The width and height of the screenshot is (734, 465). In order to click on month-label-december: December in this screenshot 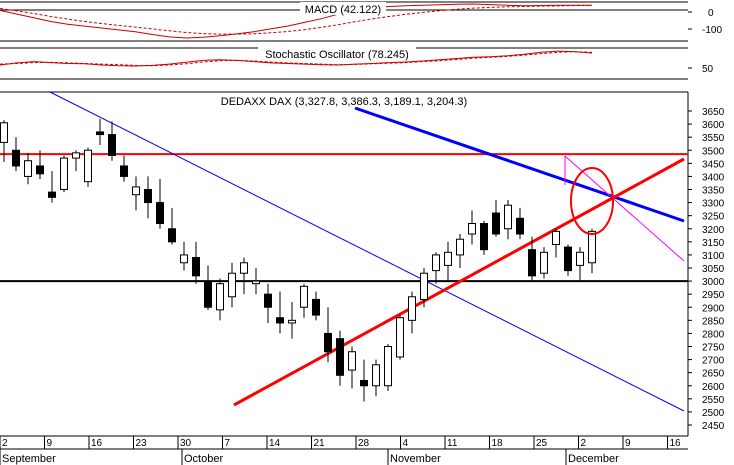, I will do `click(593, 459)`.